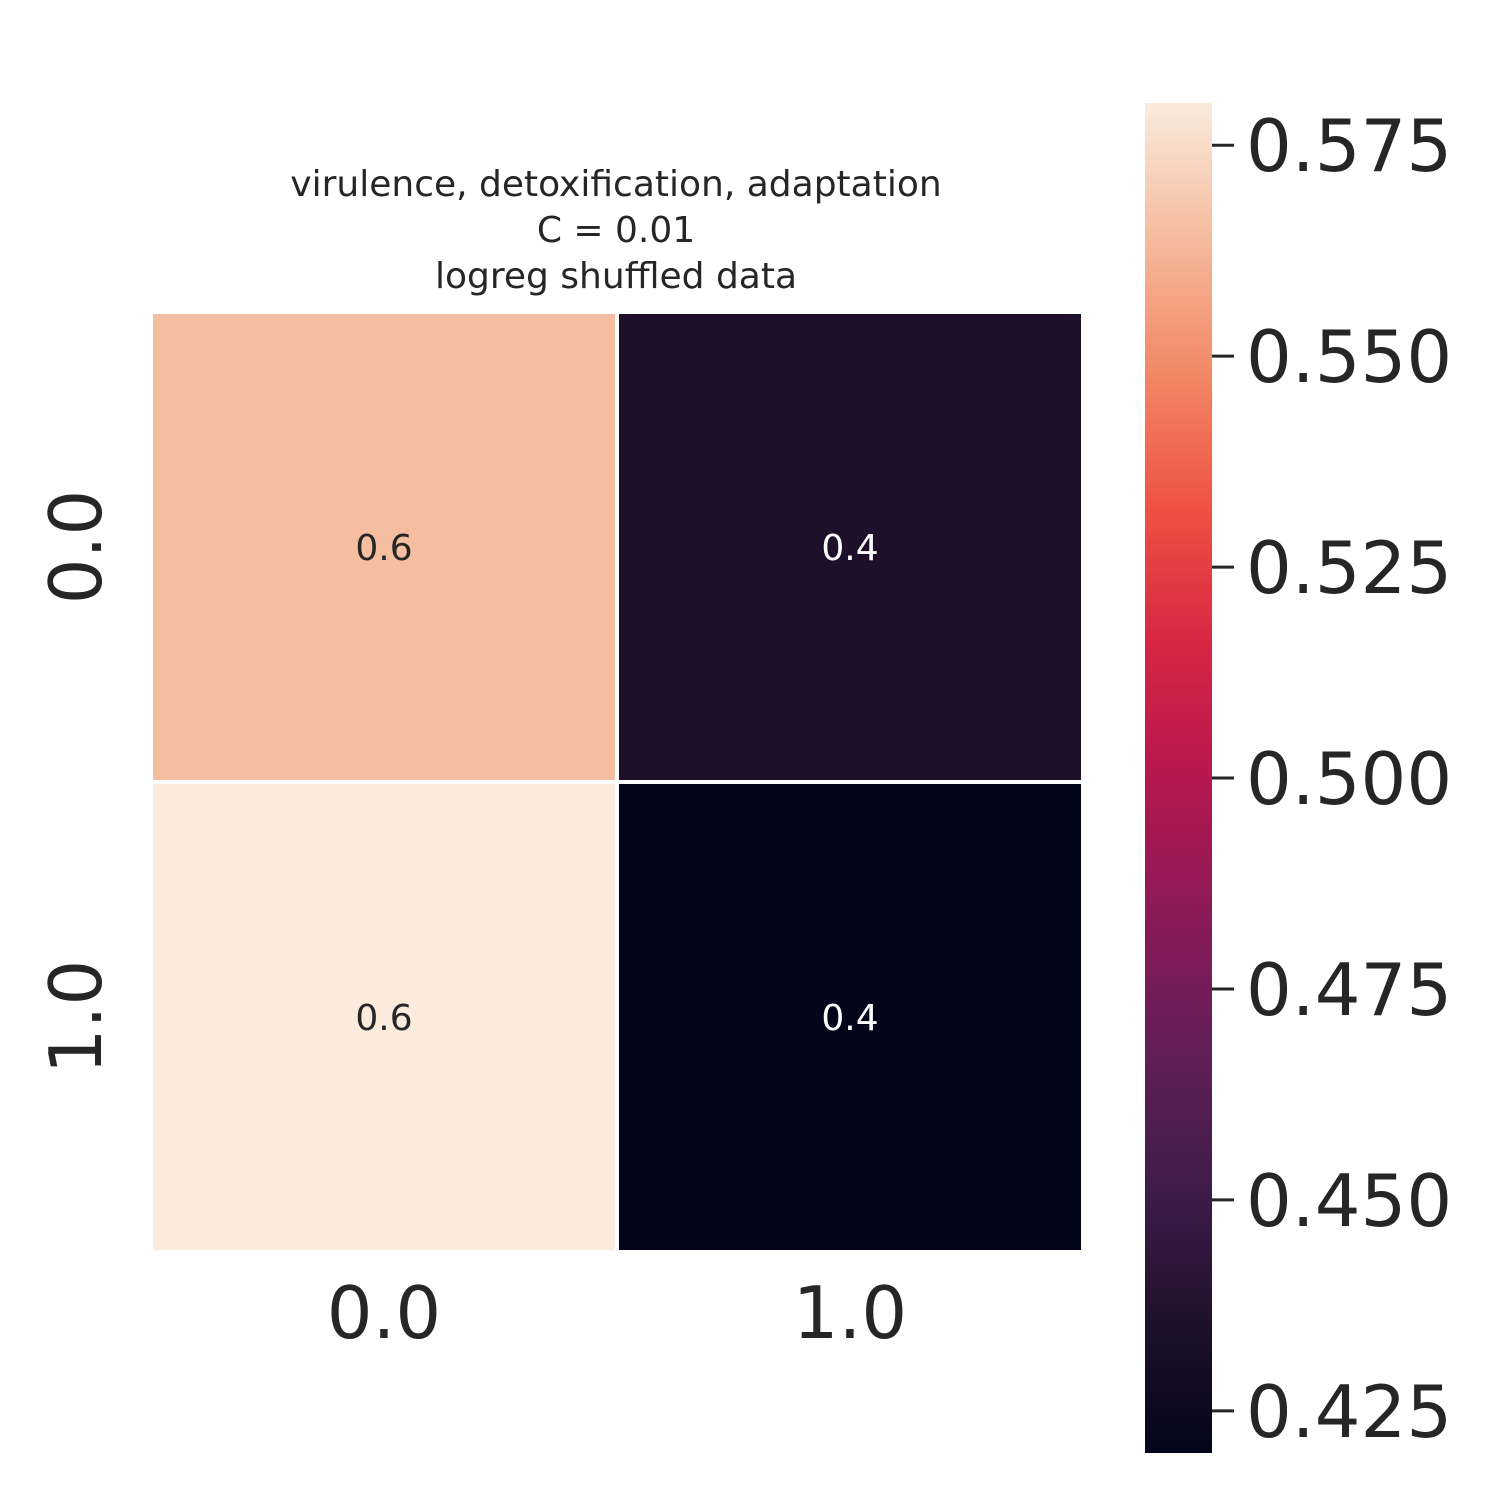 The height and width of the screenshot is (1500, 1500). I want to click on colorbar-tick-label-1: 0.450, so click(1349, 1201).